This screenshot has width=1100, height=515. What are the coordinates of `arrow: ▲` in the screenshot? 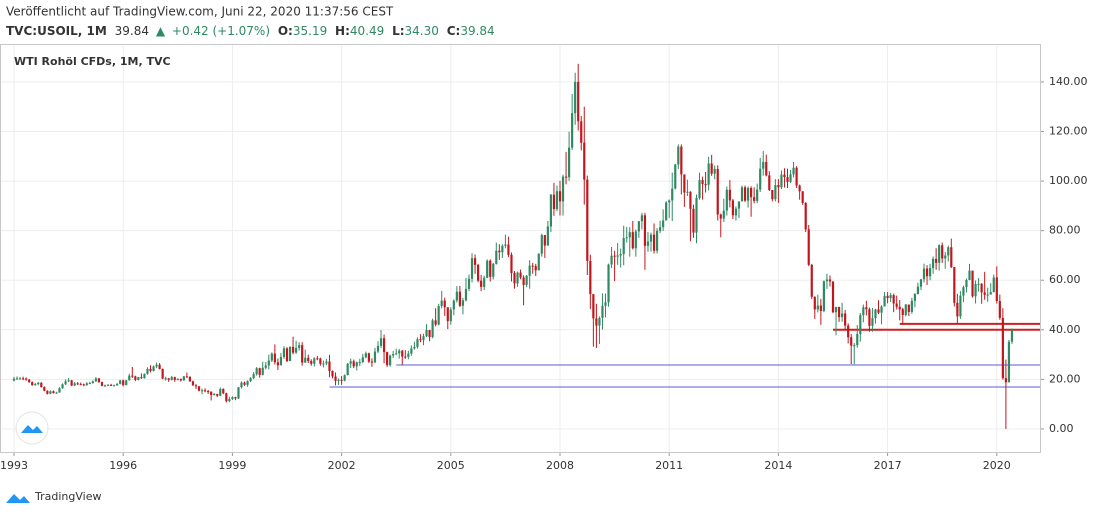 It's located at (161, 31).